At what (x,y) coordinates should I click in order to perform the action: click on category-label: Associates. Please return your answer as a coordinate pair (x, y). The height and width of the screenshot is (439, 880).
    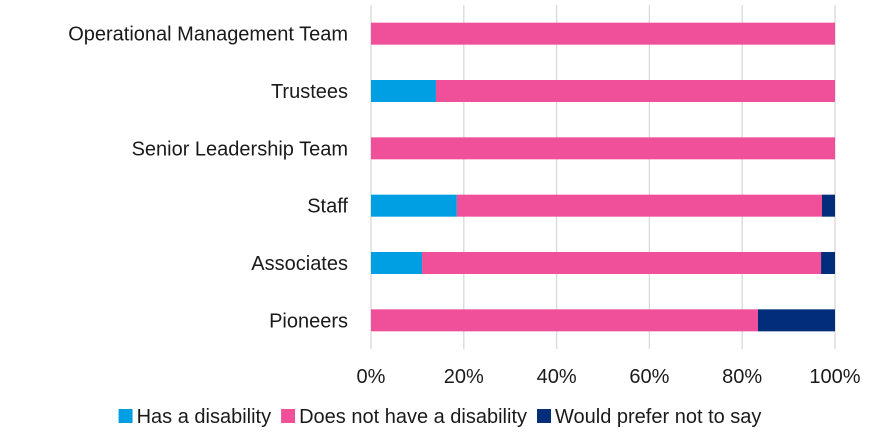
    Looking at the image, I should click on (299, 264).